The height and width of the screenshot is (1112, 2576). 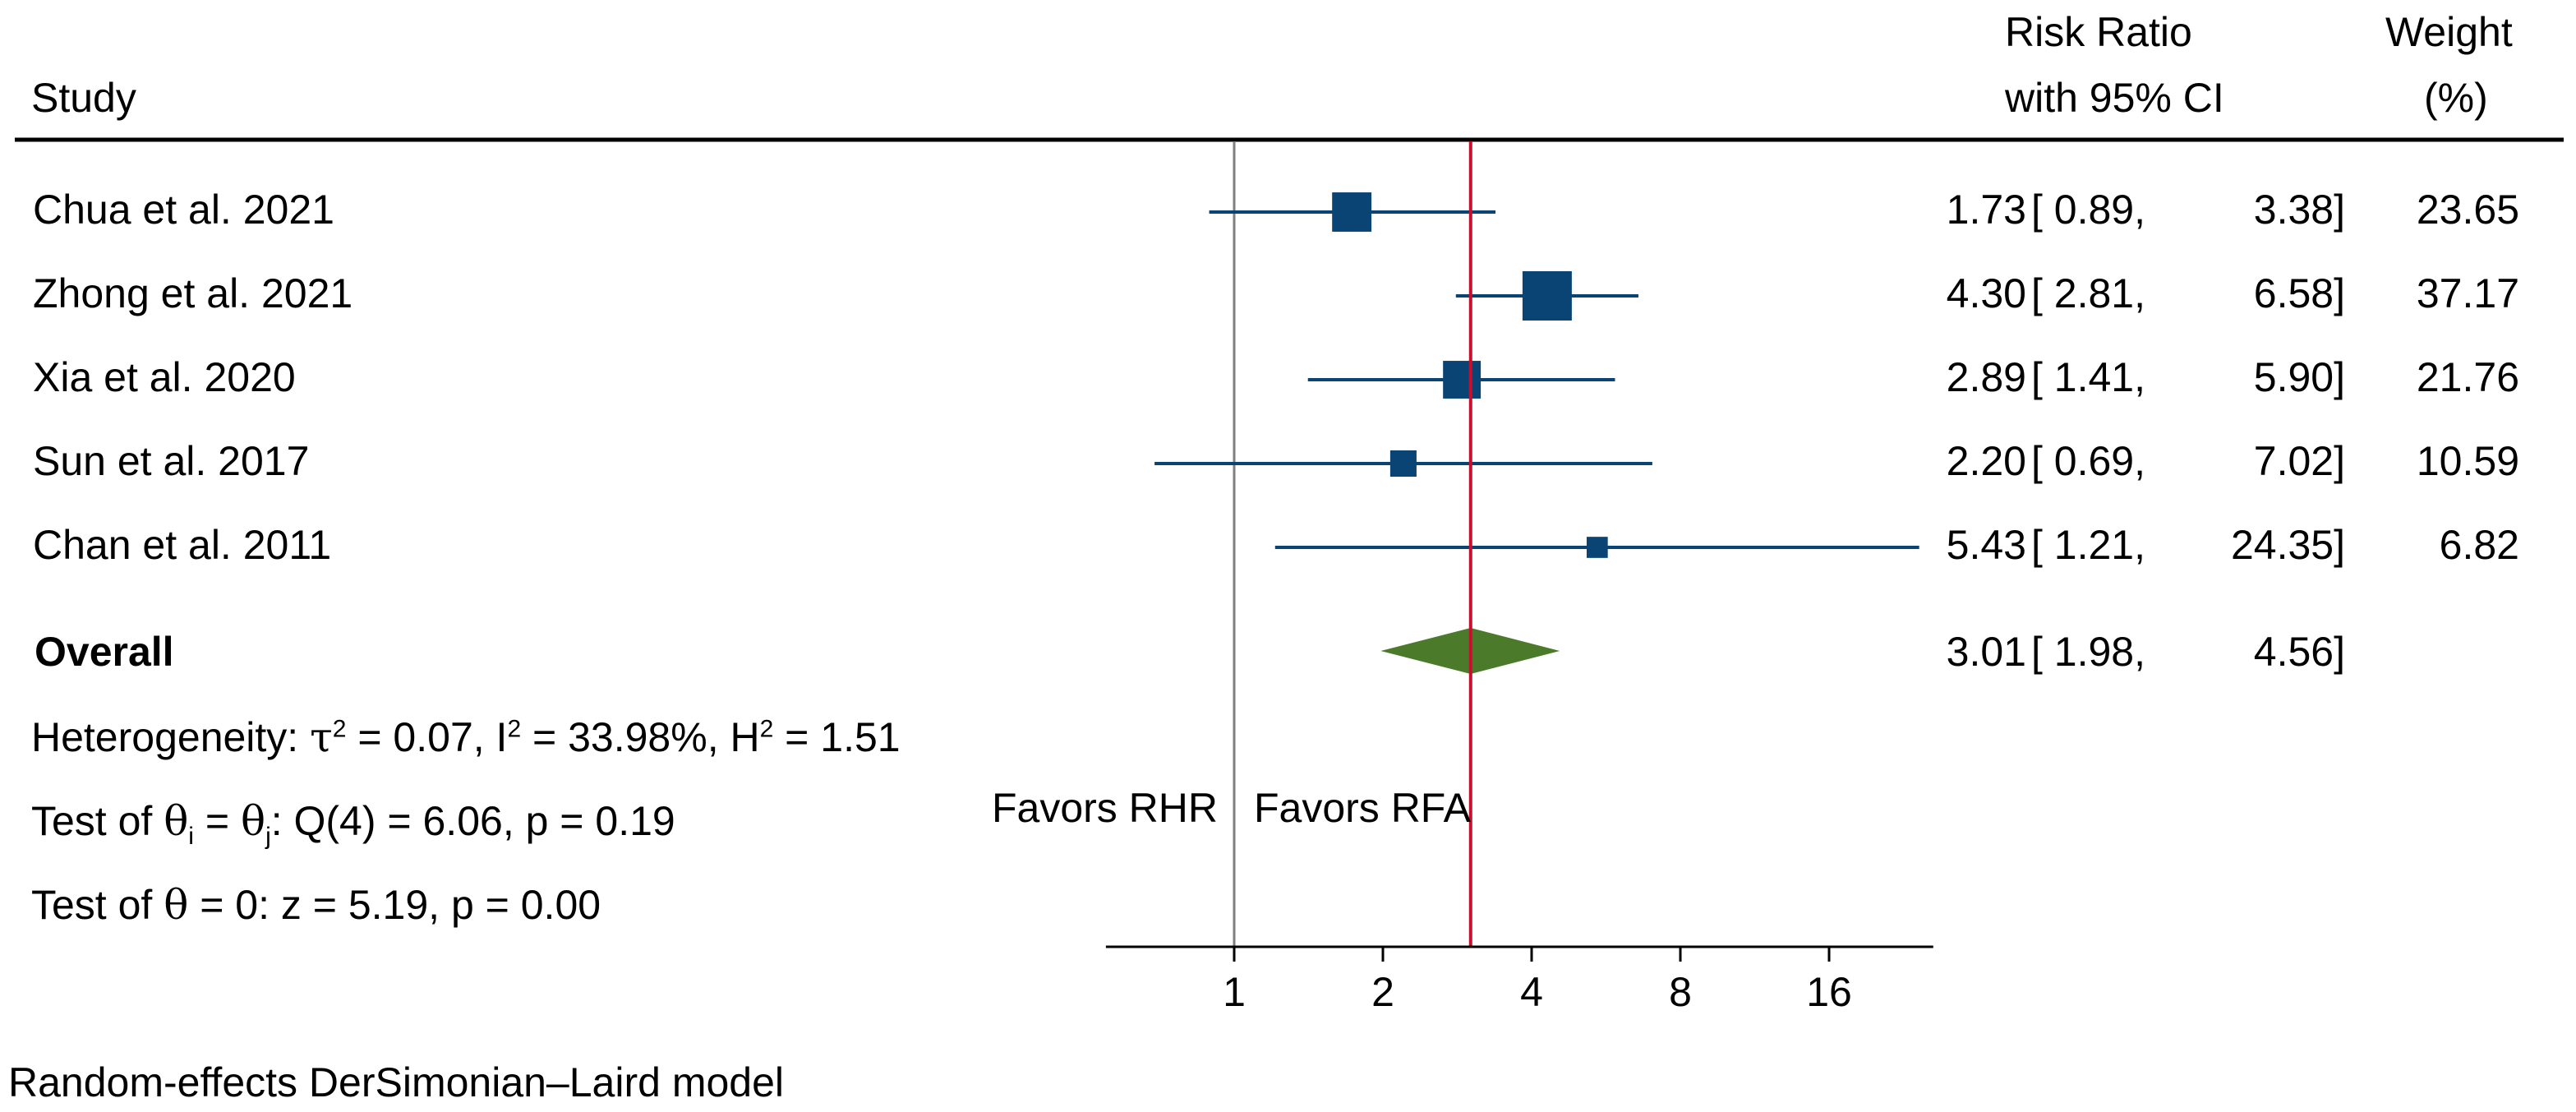 What do you see at coordinates (83, 98) in the screenshot?
I see `header-study: Study` at bounding box center [83, 98].